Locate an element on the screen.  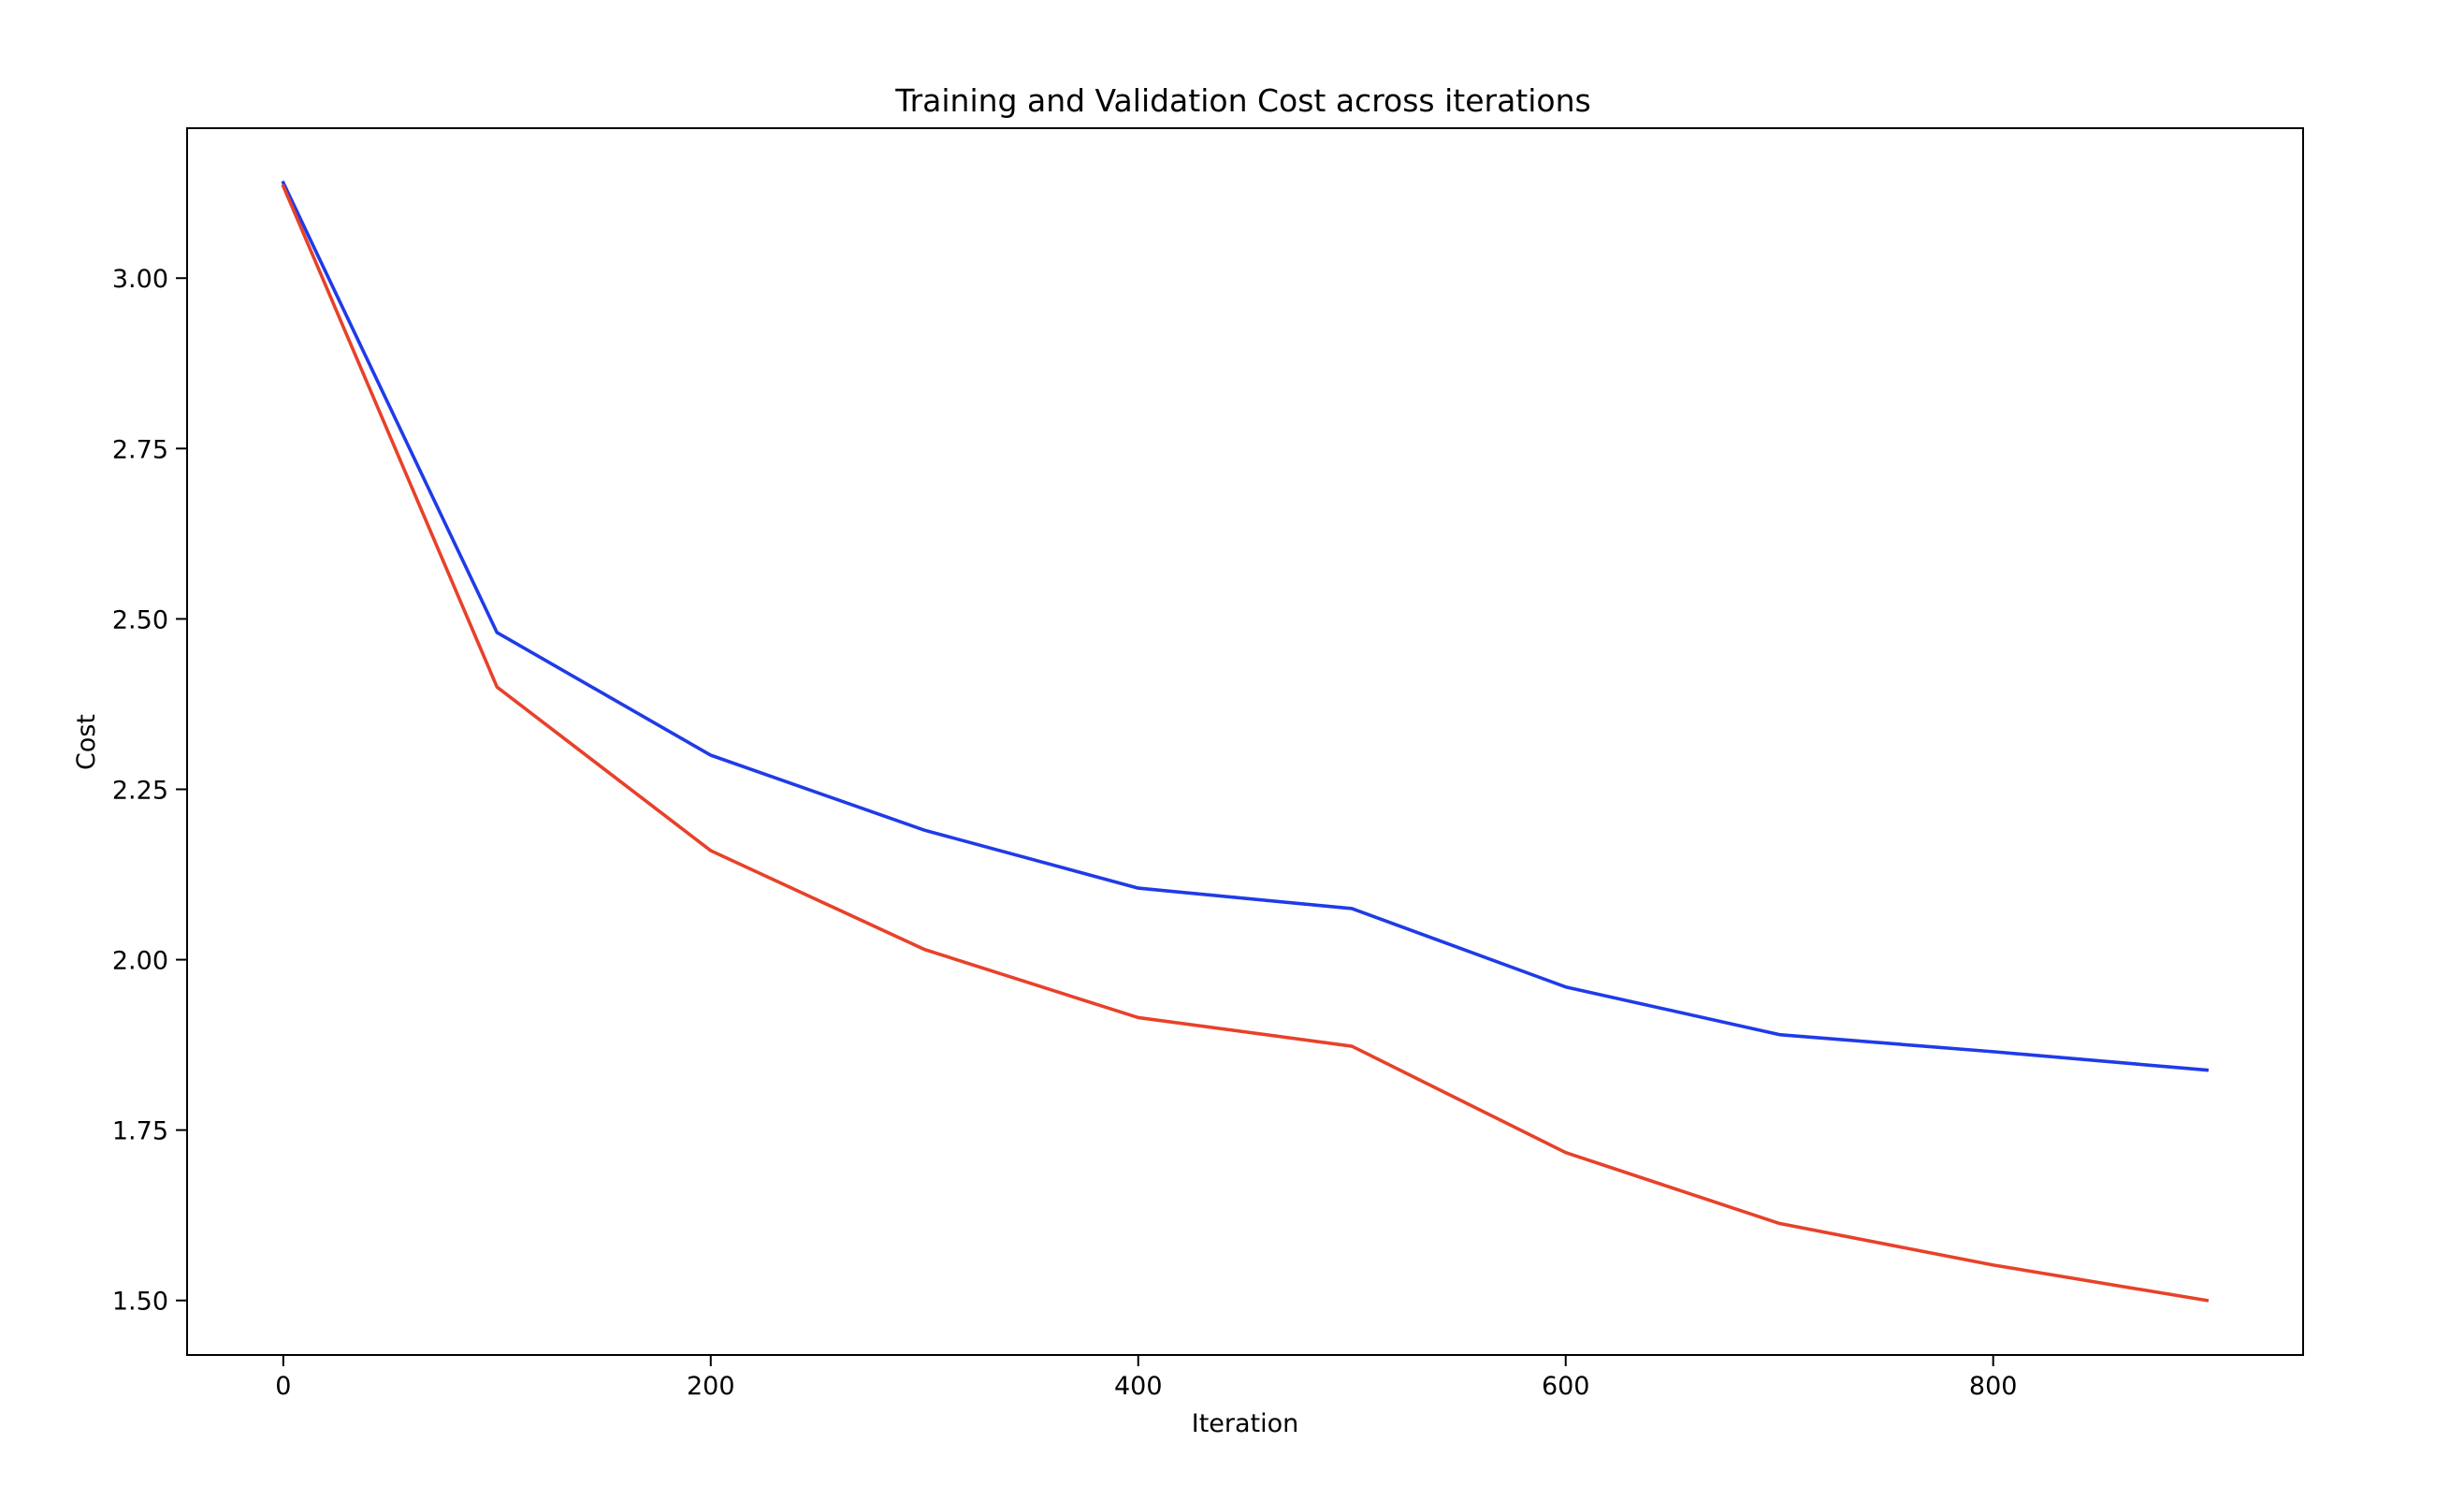
y-axis-label: Cost is located at coordinates (86, 742).